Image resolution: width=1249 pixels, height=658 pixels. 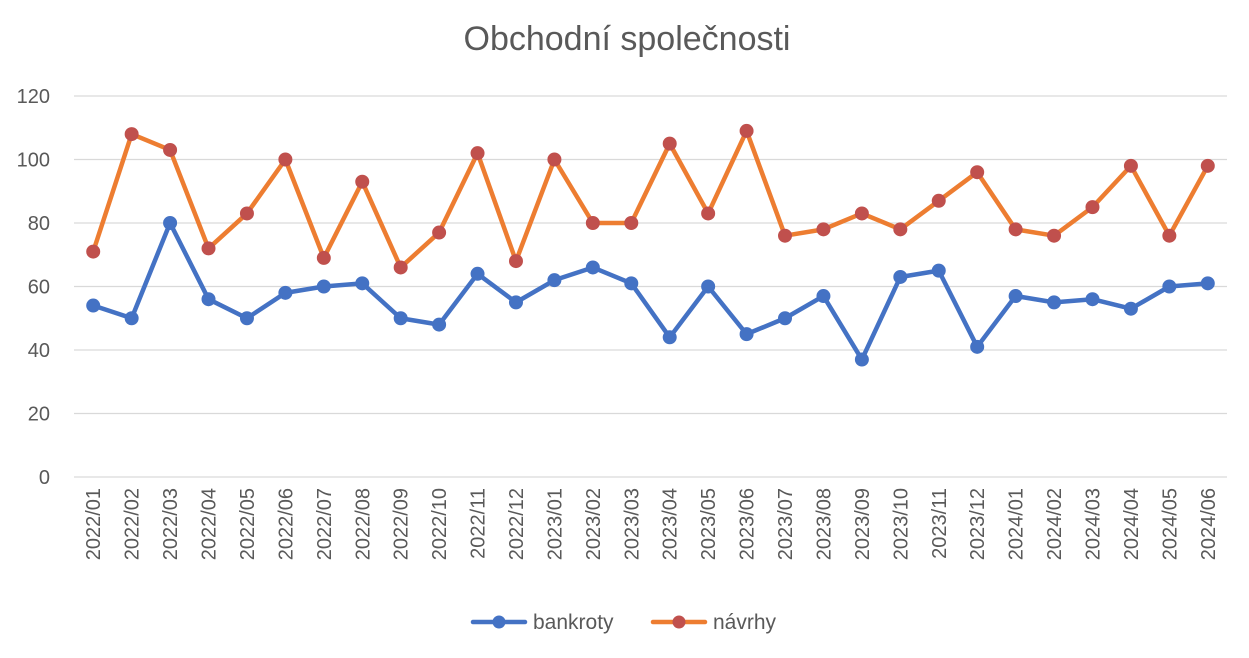 What do you see at coordinates (39, 224) in the screenshot?
I see `y-tick-label: 80` at bounding box center [39, 224].